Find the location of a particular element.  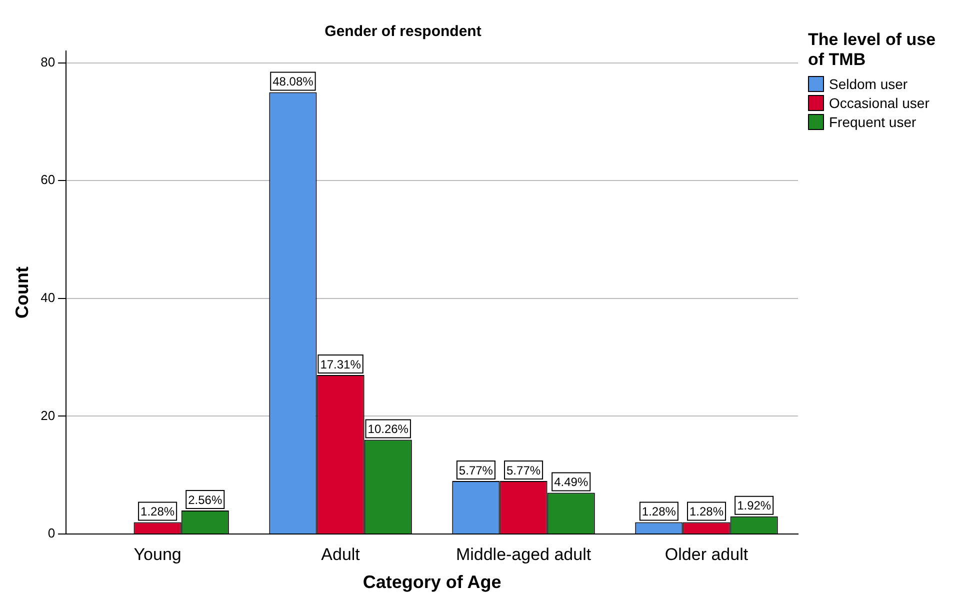

annotation: 10.26% is located at coordinates (388, 429).